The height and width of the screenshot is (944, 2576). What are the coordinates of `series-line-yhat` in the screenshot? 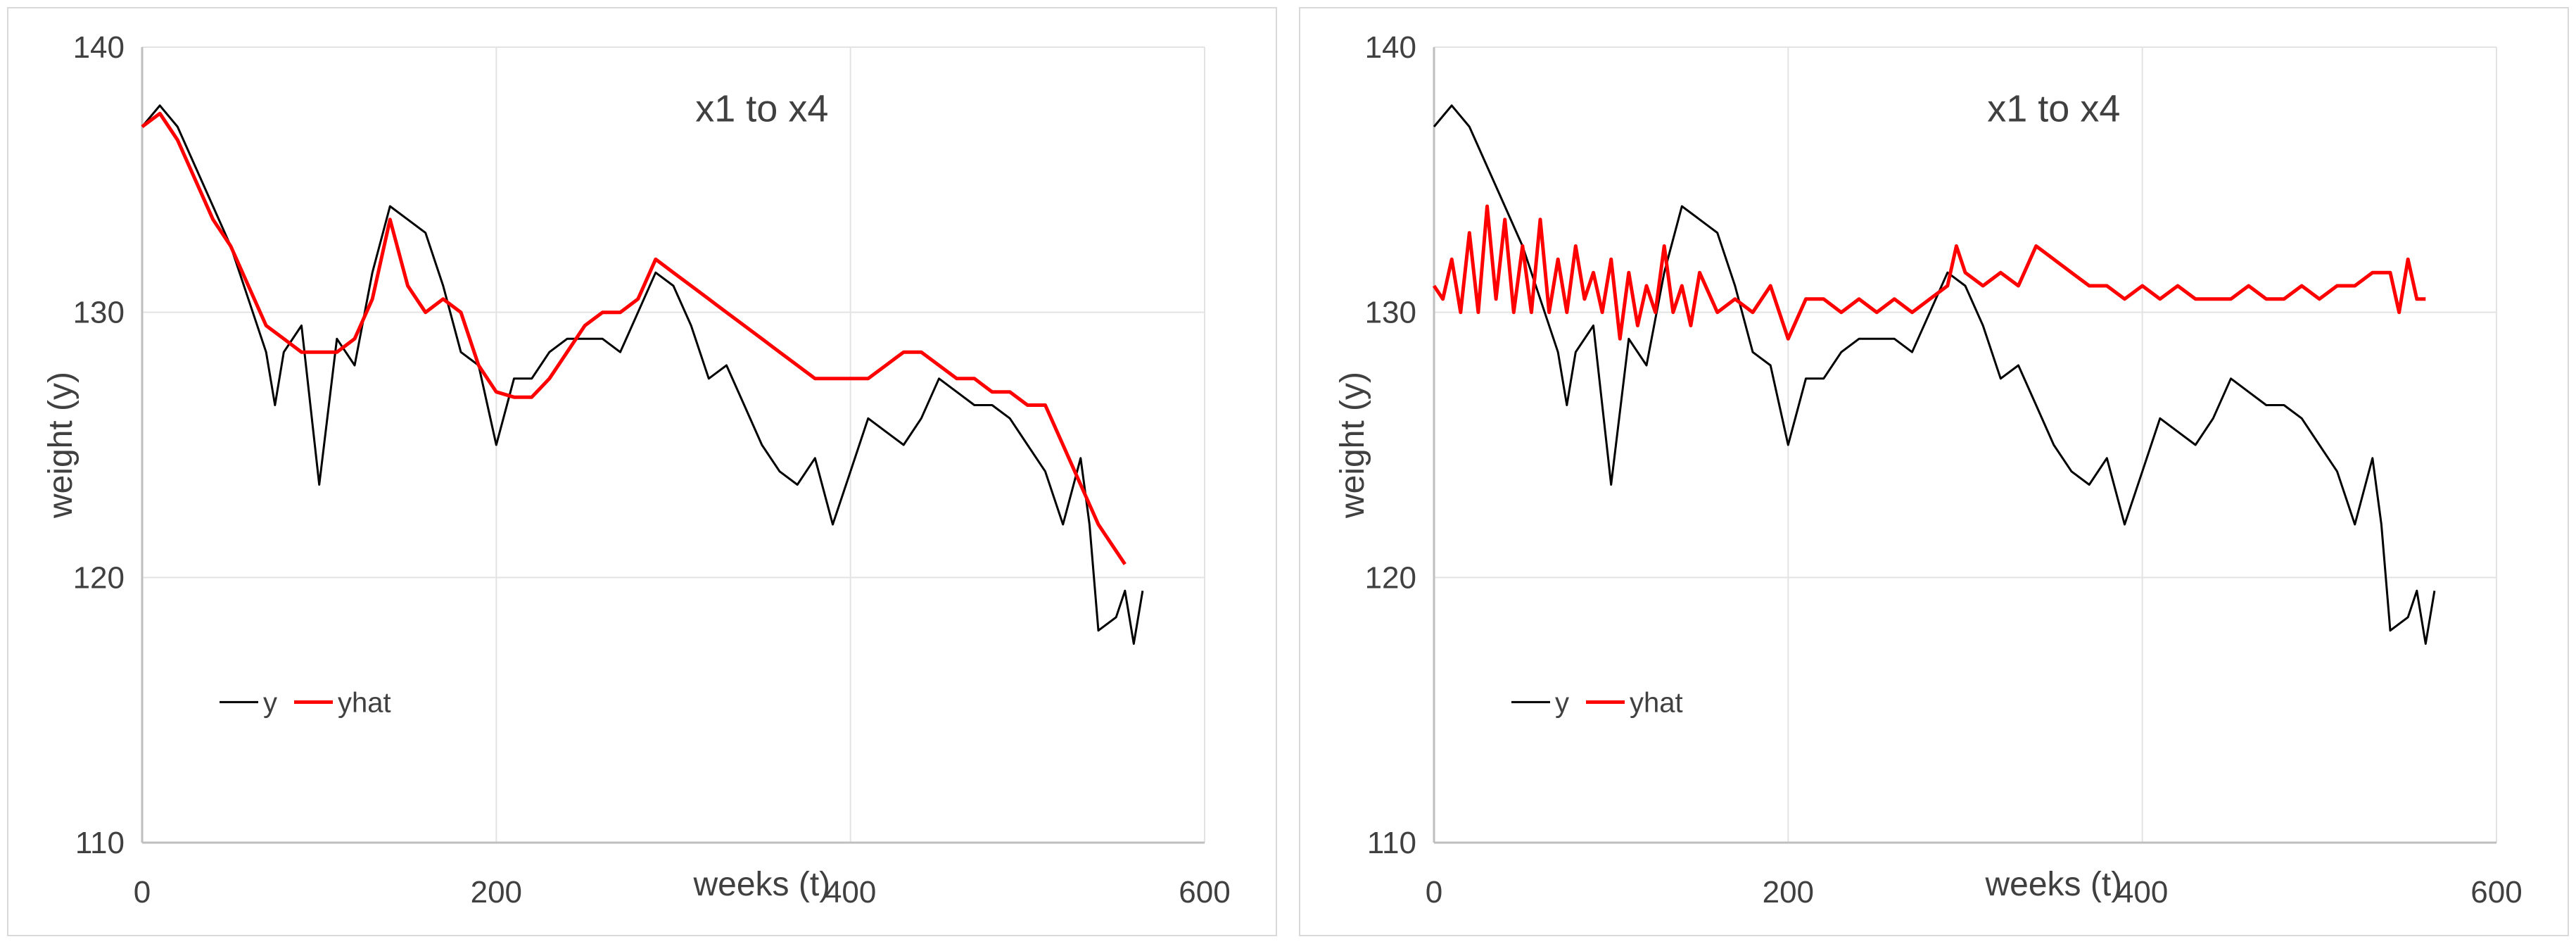 It's located at (1929, 272).